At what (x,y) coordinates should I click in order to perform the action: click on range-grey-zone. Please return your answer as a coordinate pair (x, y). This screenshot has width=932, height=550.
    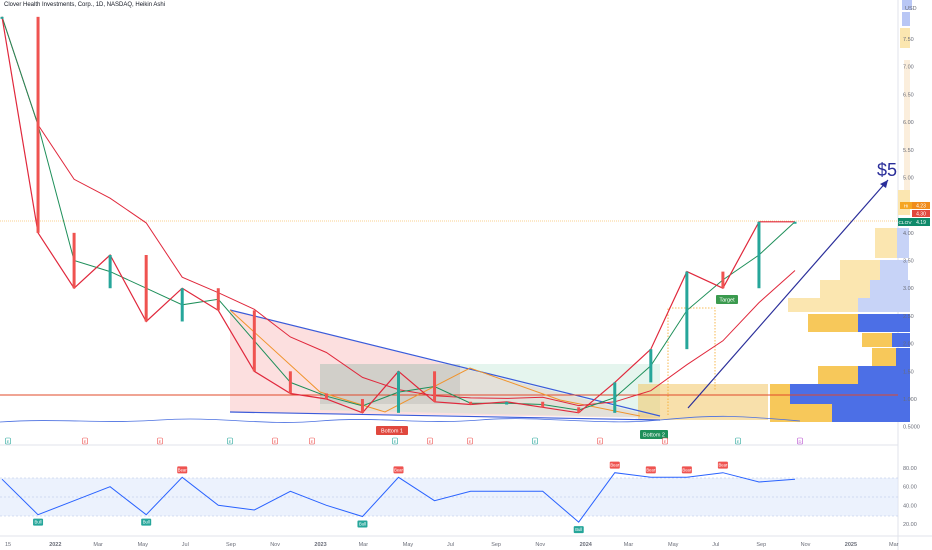
    Looking at the image, I should click on (390, 384).